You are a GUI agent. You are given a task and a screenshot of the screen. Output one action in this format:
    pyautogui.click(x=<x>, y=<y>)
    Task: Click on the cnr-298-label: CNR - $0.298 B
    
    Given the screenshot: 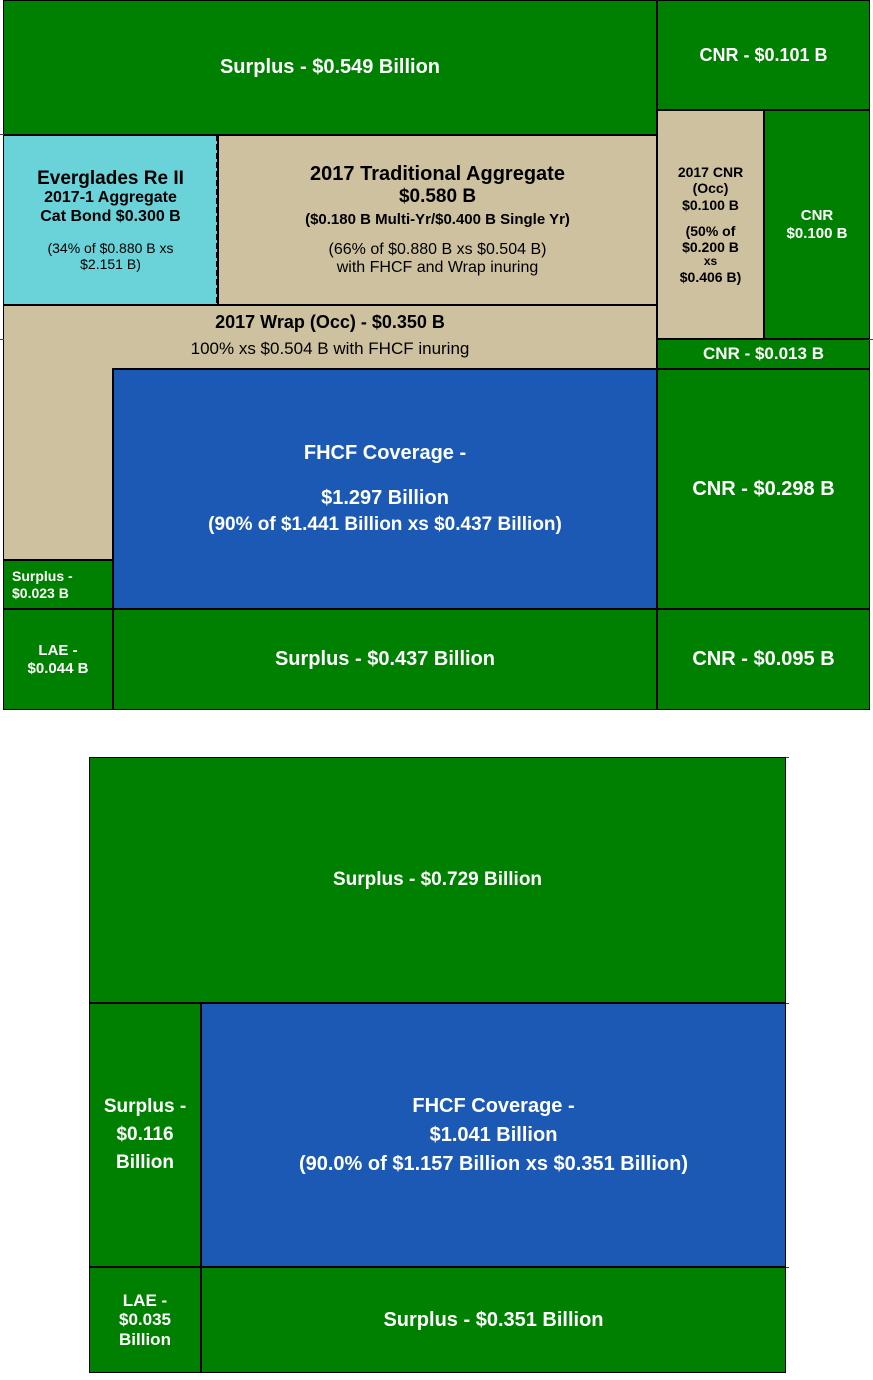 What is the action you would take?
    pyautogui.click(x=763, y=488)
    